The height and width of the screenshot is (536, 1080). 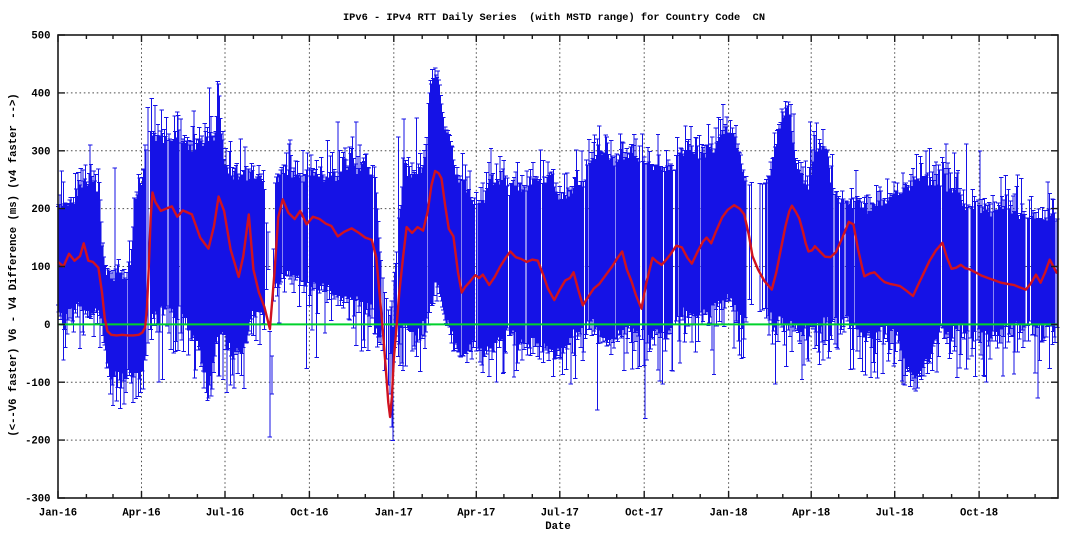 What do you see at coordinates (58, 514) in the screenshot?
I see `svg-text: Jan-16` at bounding box center [58, 514].